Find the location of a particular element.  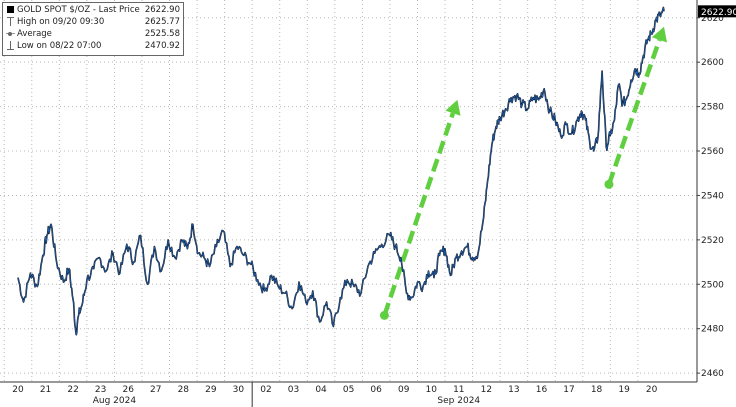

legend-series-title: GOLD SPOT $/OZ - Last Price is located at coordinates (78, 10).